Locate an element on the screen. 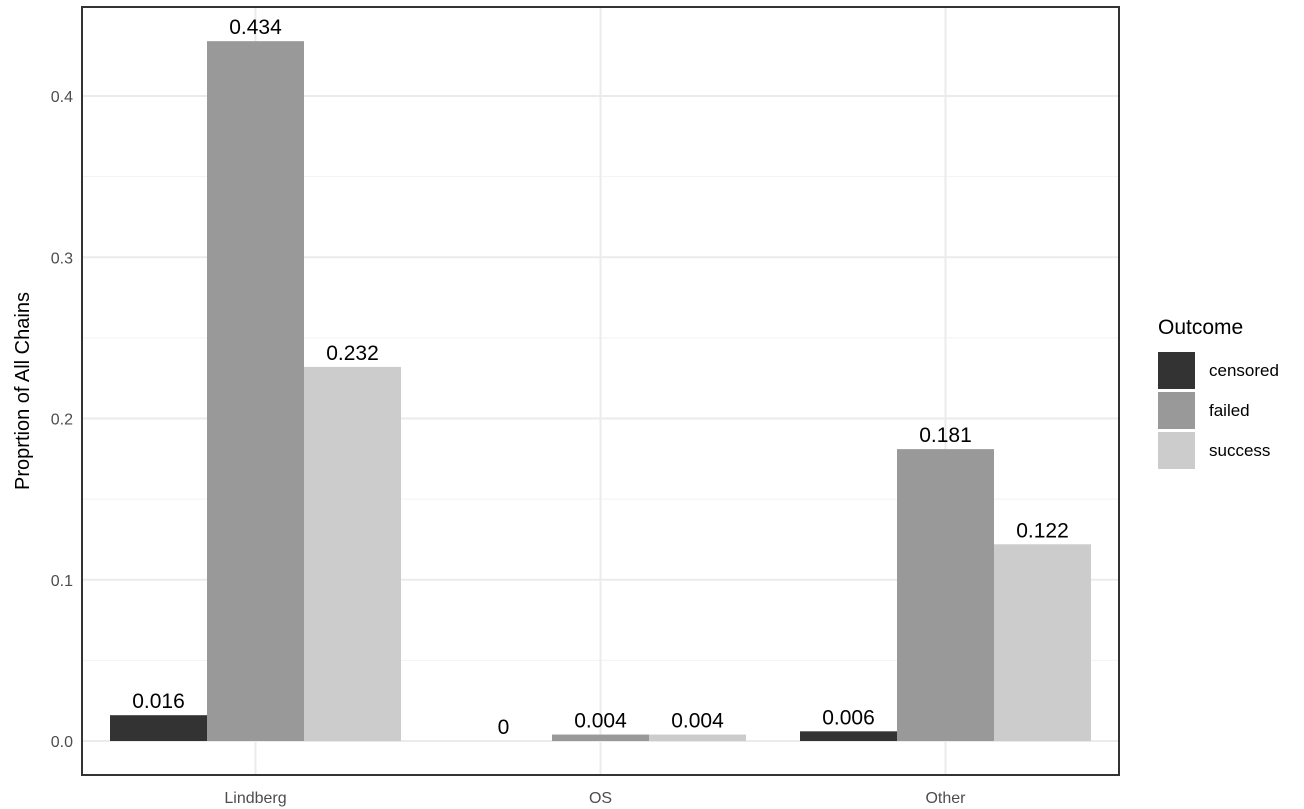 This screenshot has width=1304, height=809. x-axis: Lindberg OS Other is located at coordinates (595, 798).